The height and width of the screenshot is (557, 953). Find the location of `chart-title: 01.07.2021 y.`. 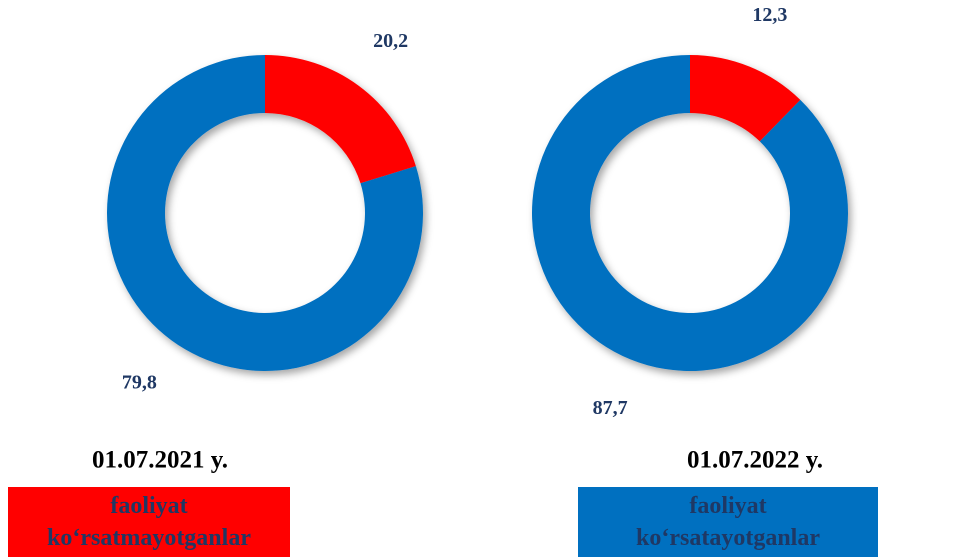

chart-title: 01.07.2021 y. is located at coordinates (160, 460).